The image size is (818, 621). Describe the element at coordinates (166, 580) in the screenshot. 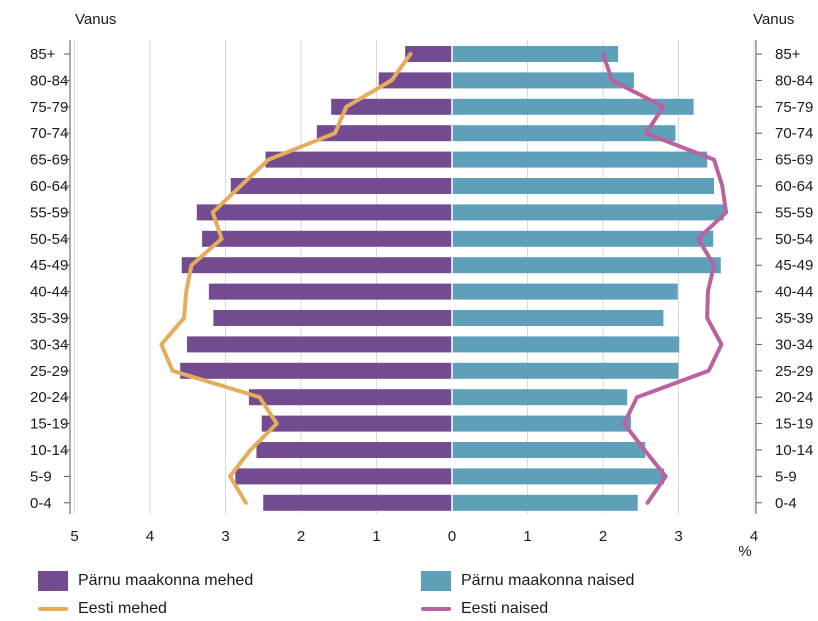

I see `legend-label-parnu-men: Pärnu maakonna mehed` at that location.